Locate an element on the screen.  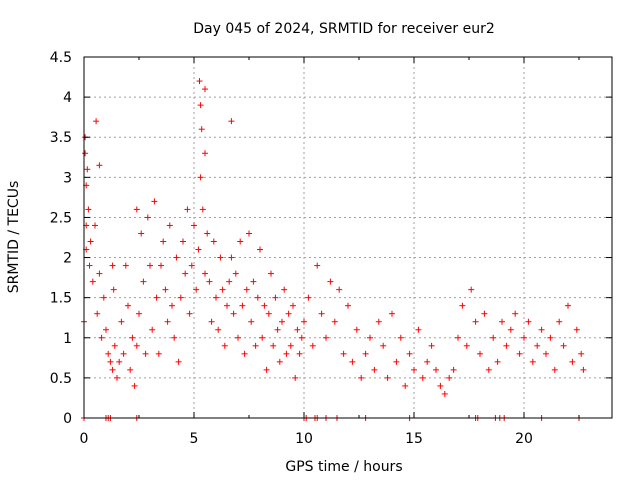
y-tick-label: 4.5 is located at coordinates (61, 58).